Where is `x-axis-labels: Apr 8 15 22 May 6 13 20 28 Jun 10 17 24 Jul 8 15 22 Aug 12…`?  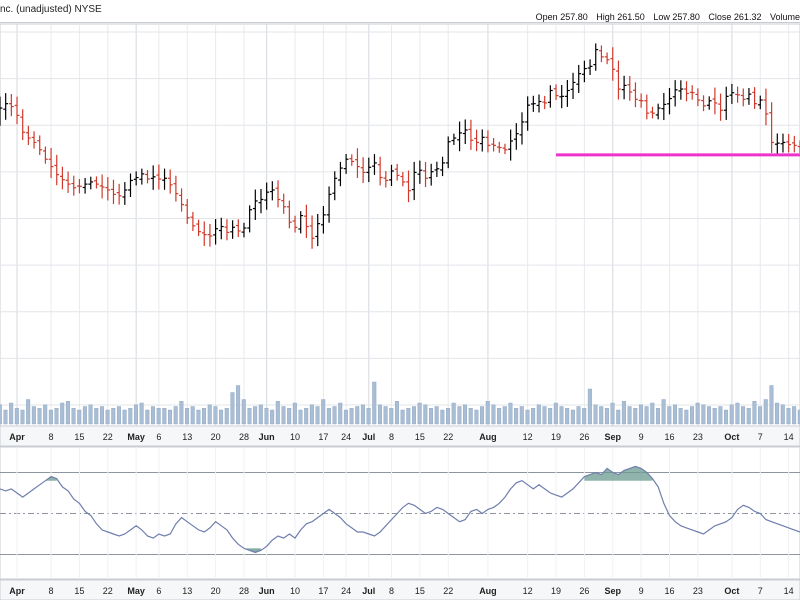 x-axis-labels: Apr 8 15 22 May 6 13 20 28 Jun 10 17 24 Jul 8 15 22 Aug 12… is located at coordinates (401, 437).